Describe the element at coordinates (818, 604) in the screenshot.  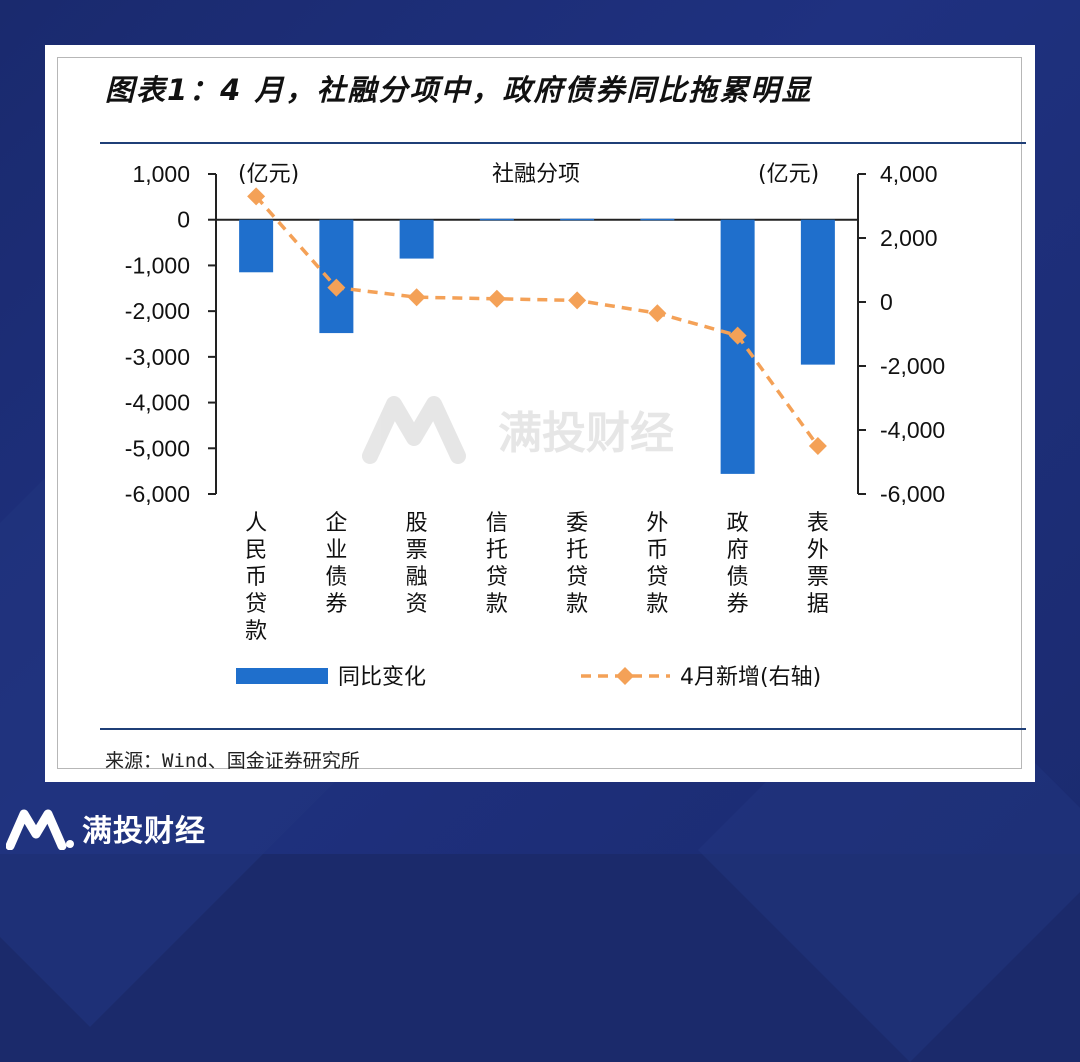
I see `category-label: 据` at that location.